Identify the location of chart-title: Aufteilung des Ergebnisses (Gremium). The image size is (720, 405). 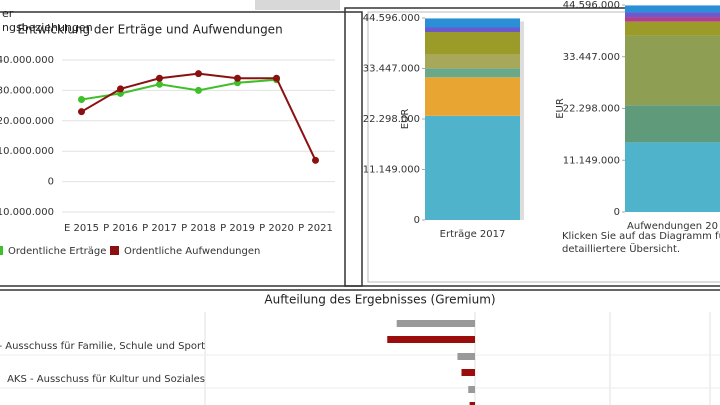
(379, 300).